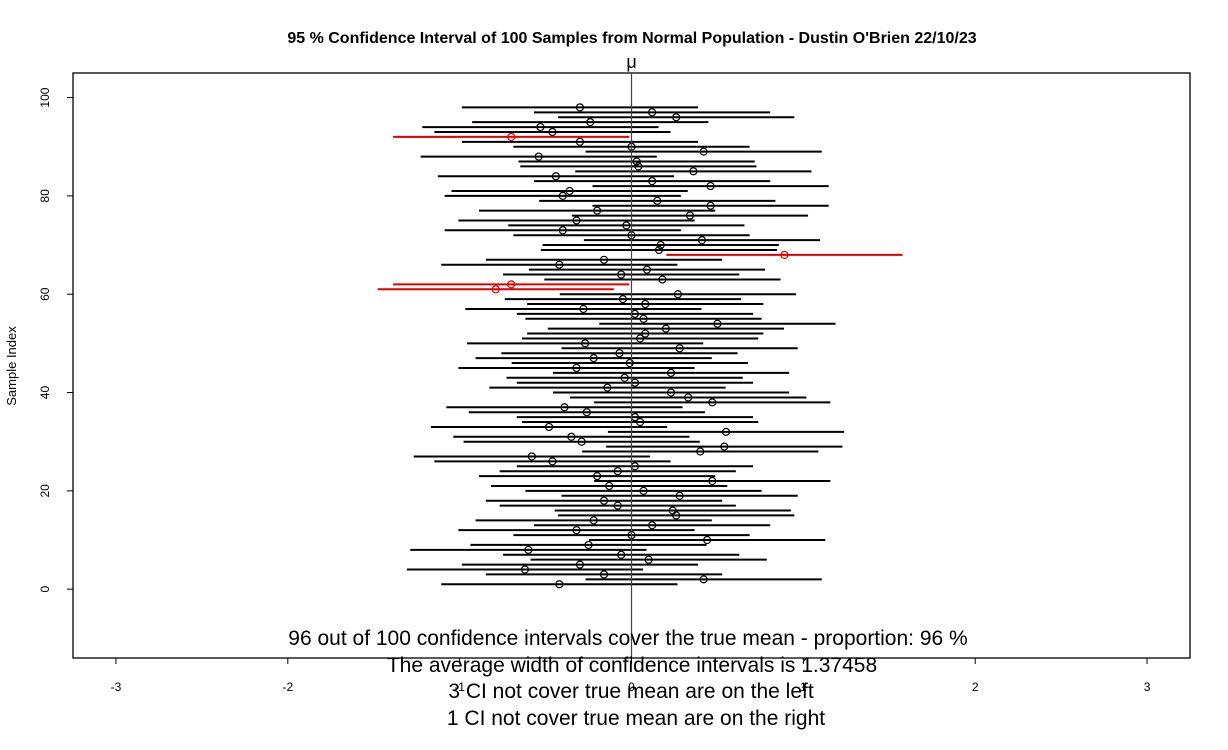 Image resolution: width=1228 pixels, height=750 pixels. I want to click on y-axis-label: Sample Index, so click(11, 366).